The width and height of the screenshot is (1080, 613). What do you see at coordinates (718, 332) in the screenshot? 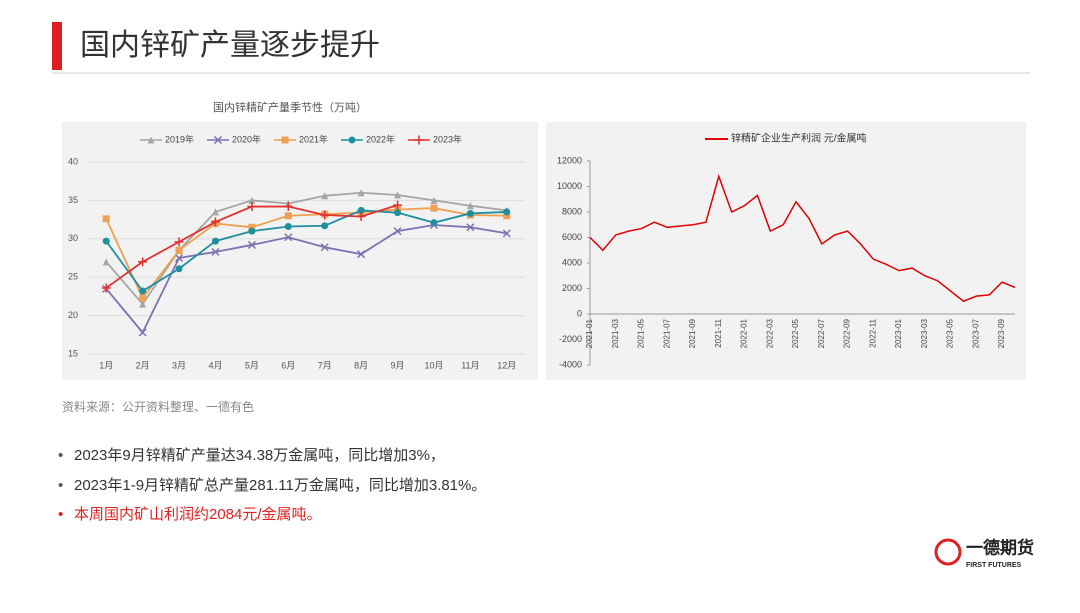
I see `x-tick-label: 2021-11` at bounding box center [718, 332].